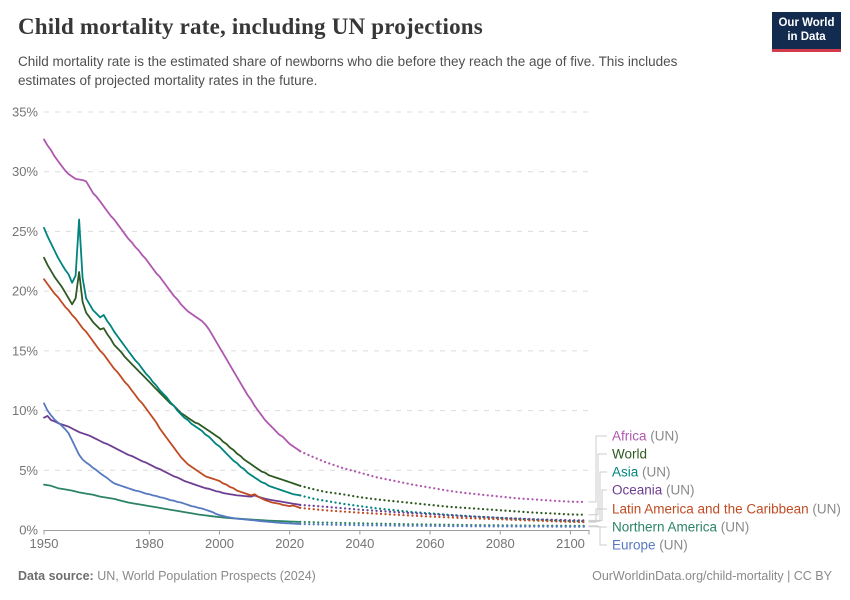 The height and width of the screenshot is (600, 850). What do you see at coordinates (500, 543) in the screenshot?
I see `x-tick-label: 2080` at bounding box center [500, 543].